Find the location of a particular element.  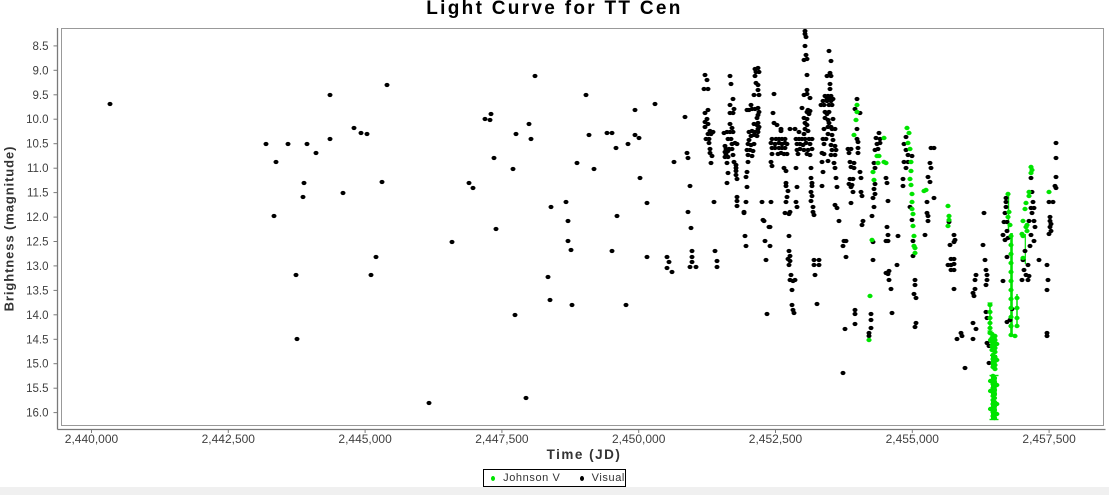

svg-text: 2,440,000 is located at coordinates (92, 439).